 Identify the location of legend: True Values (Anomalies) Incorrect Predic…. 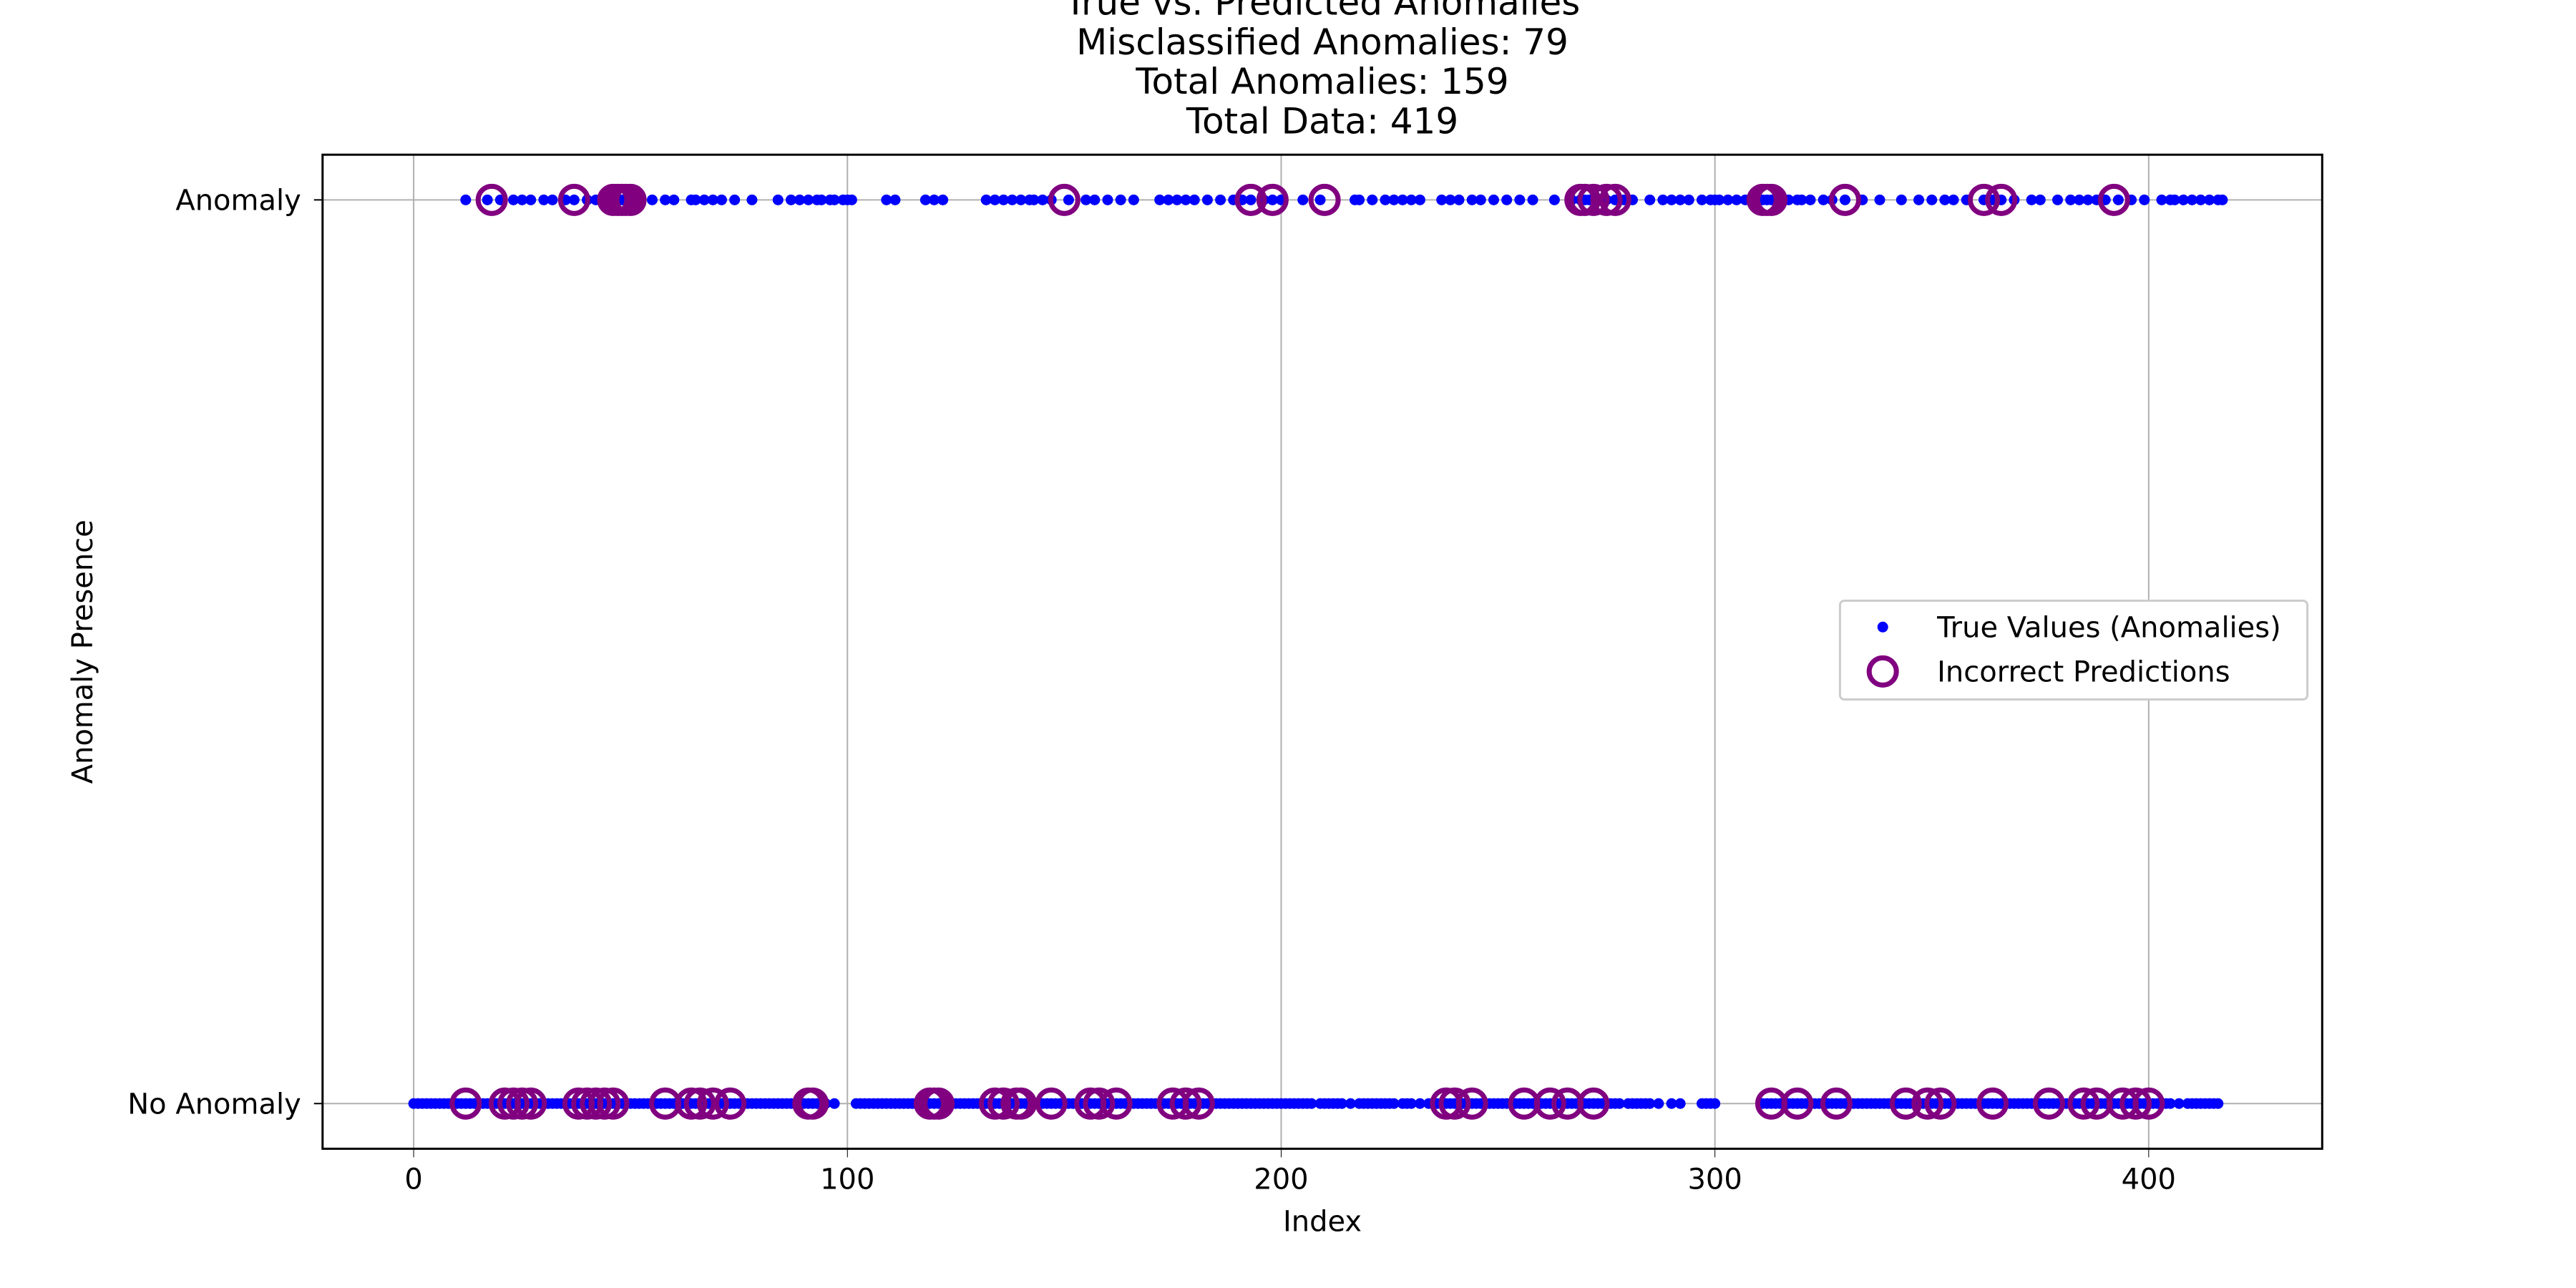
(2073, 650).